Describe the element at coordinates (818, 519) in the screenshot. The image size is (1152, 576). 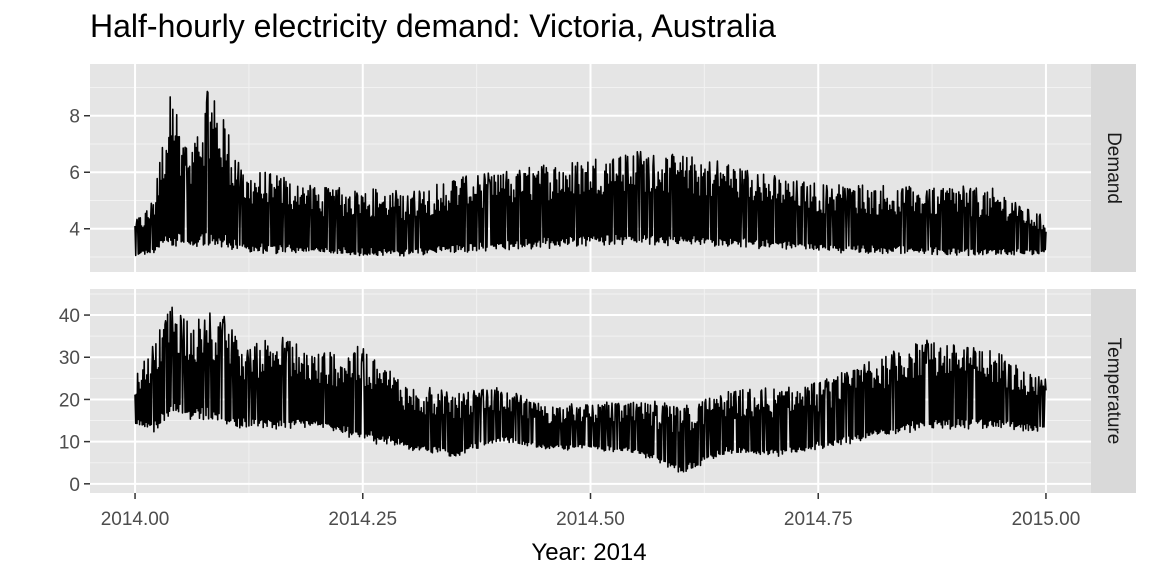
I see `x-tick-label: 2014.75` at that location.